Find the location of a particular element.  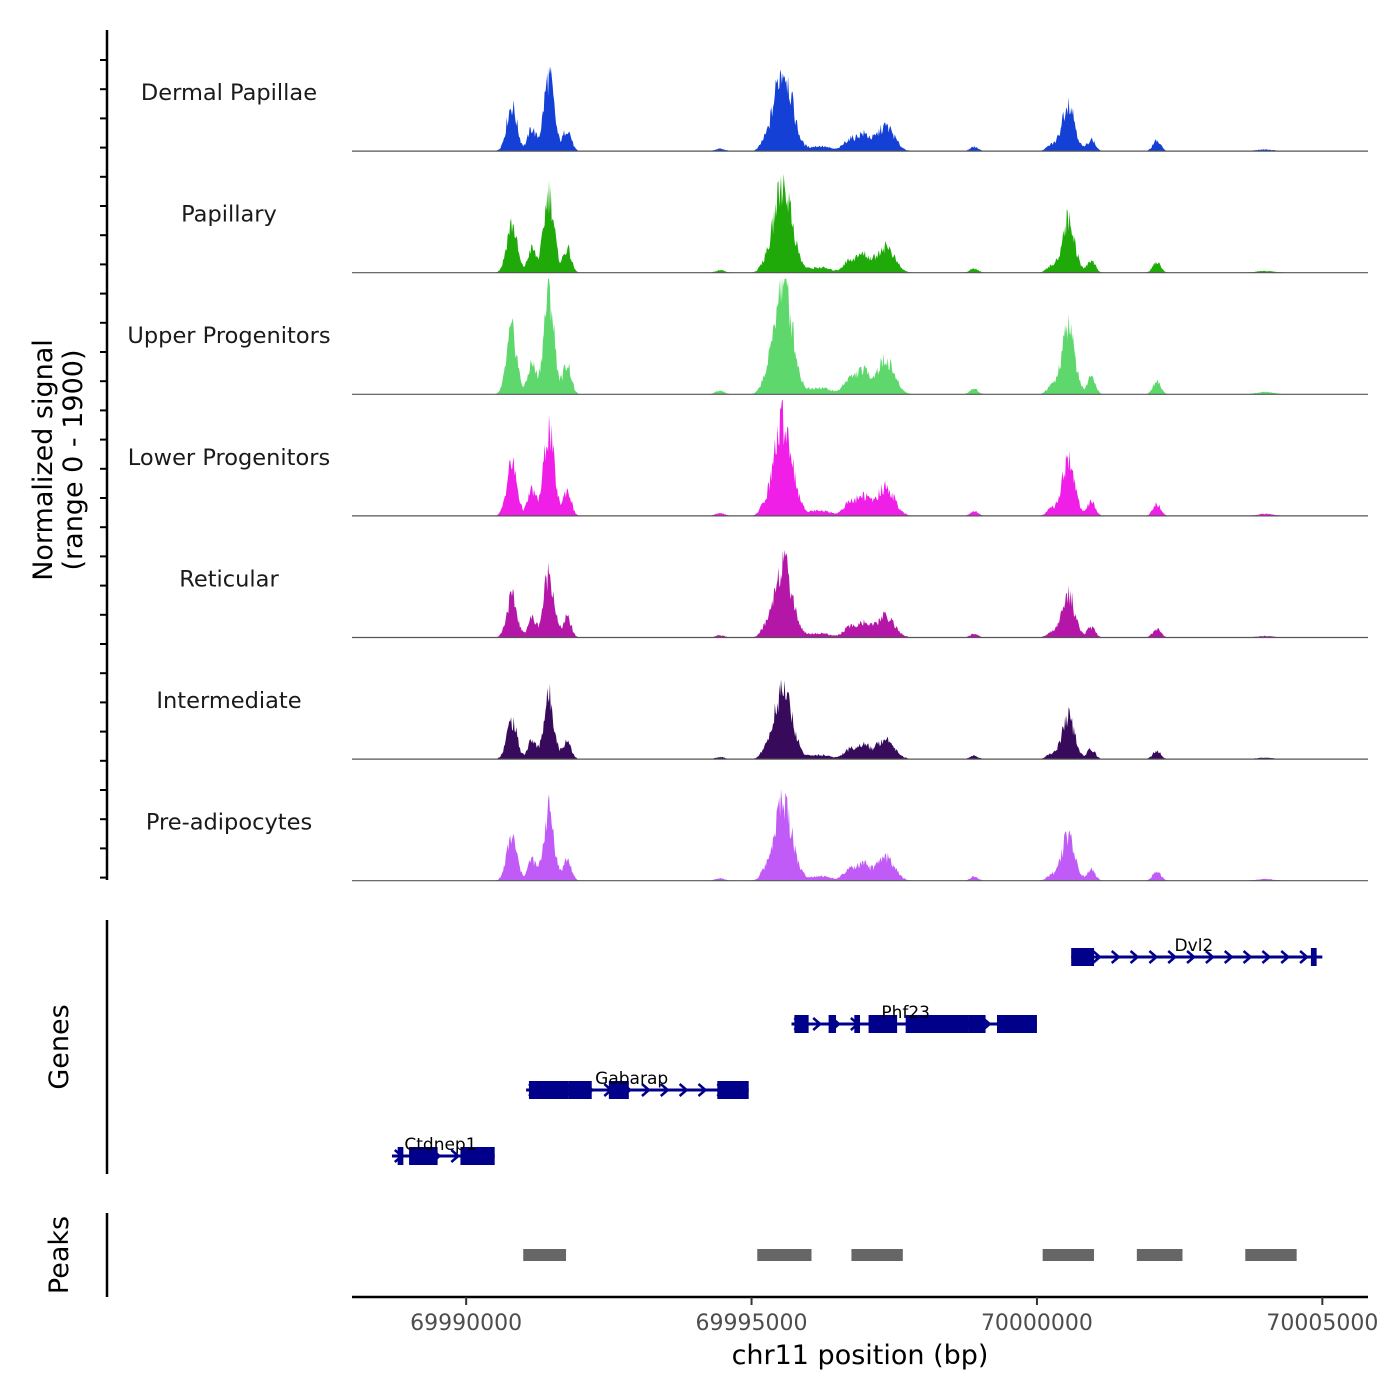

gene-label-ctdnep1: Ctdnep1 is located at coordinates (440, 1145).